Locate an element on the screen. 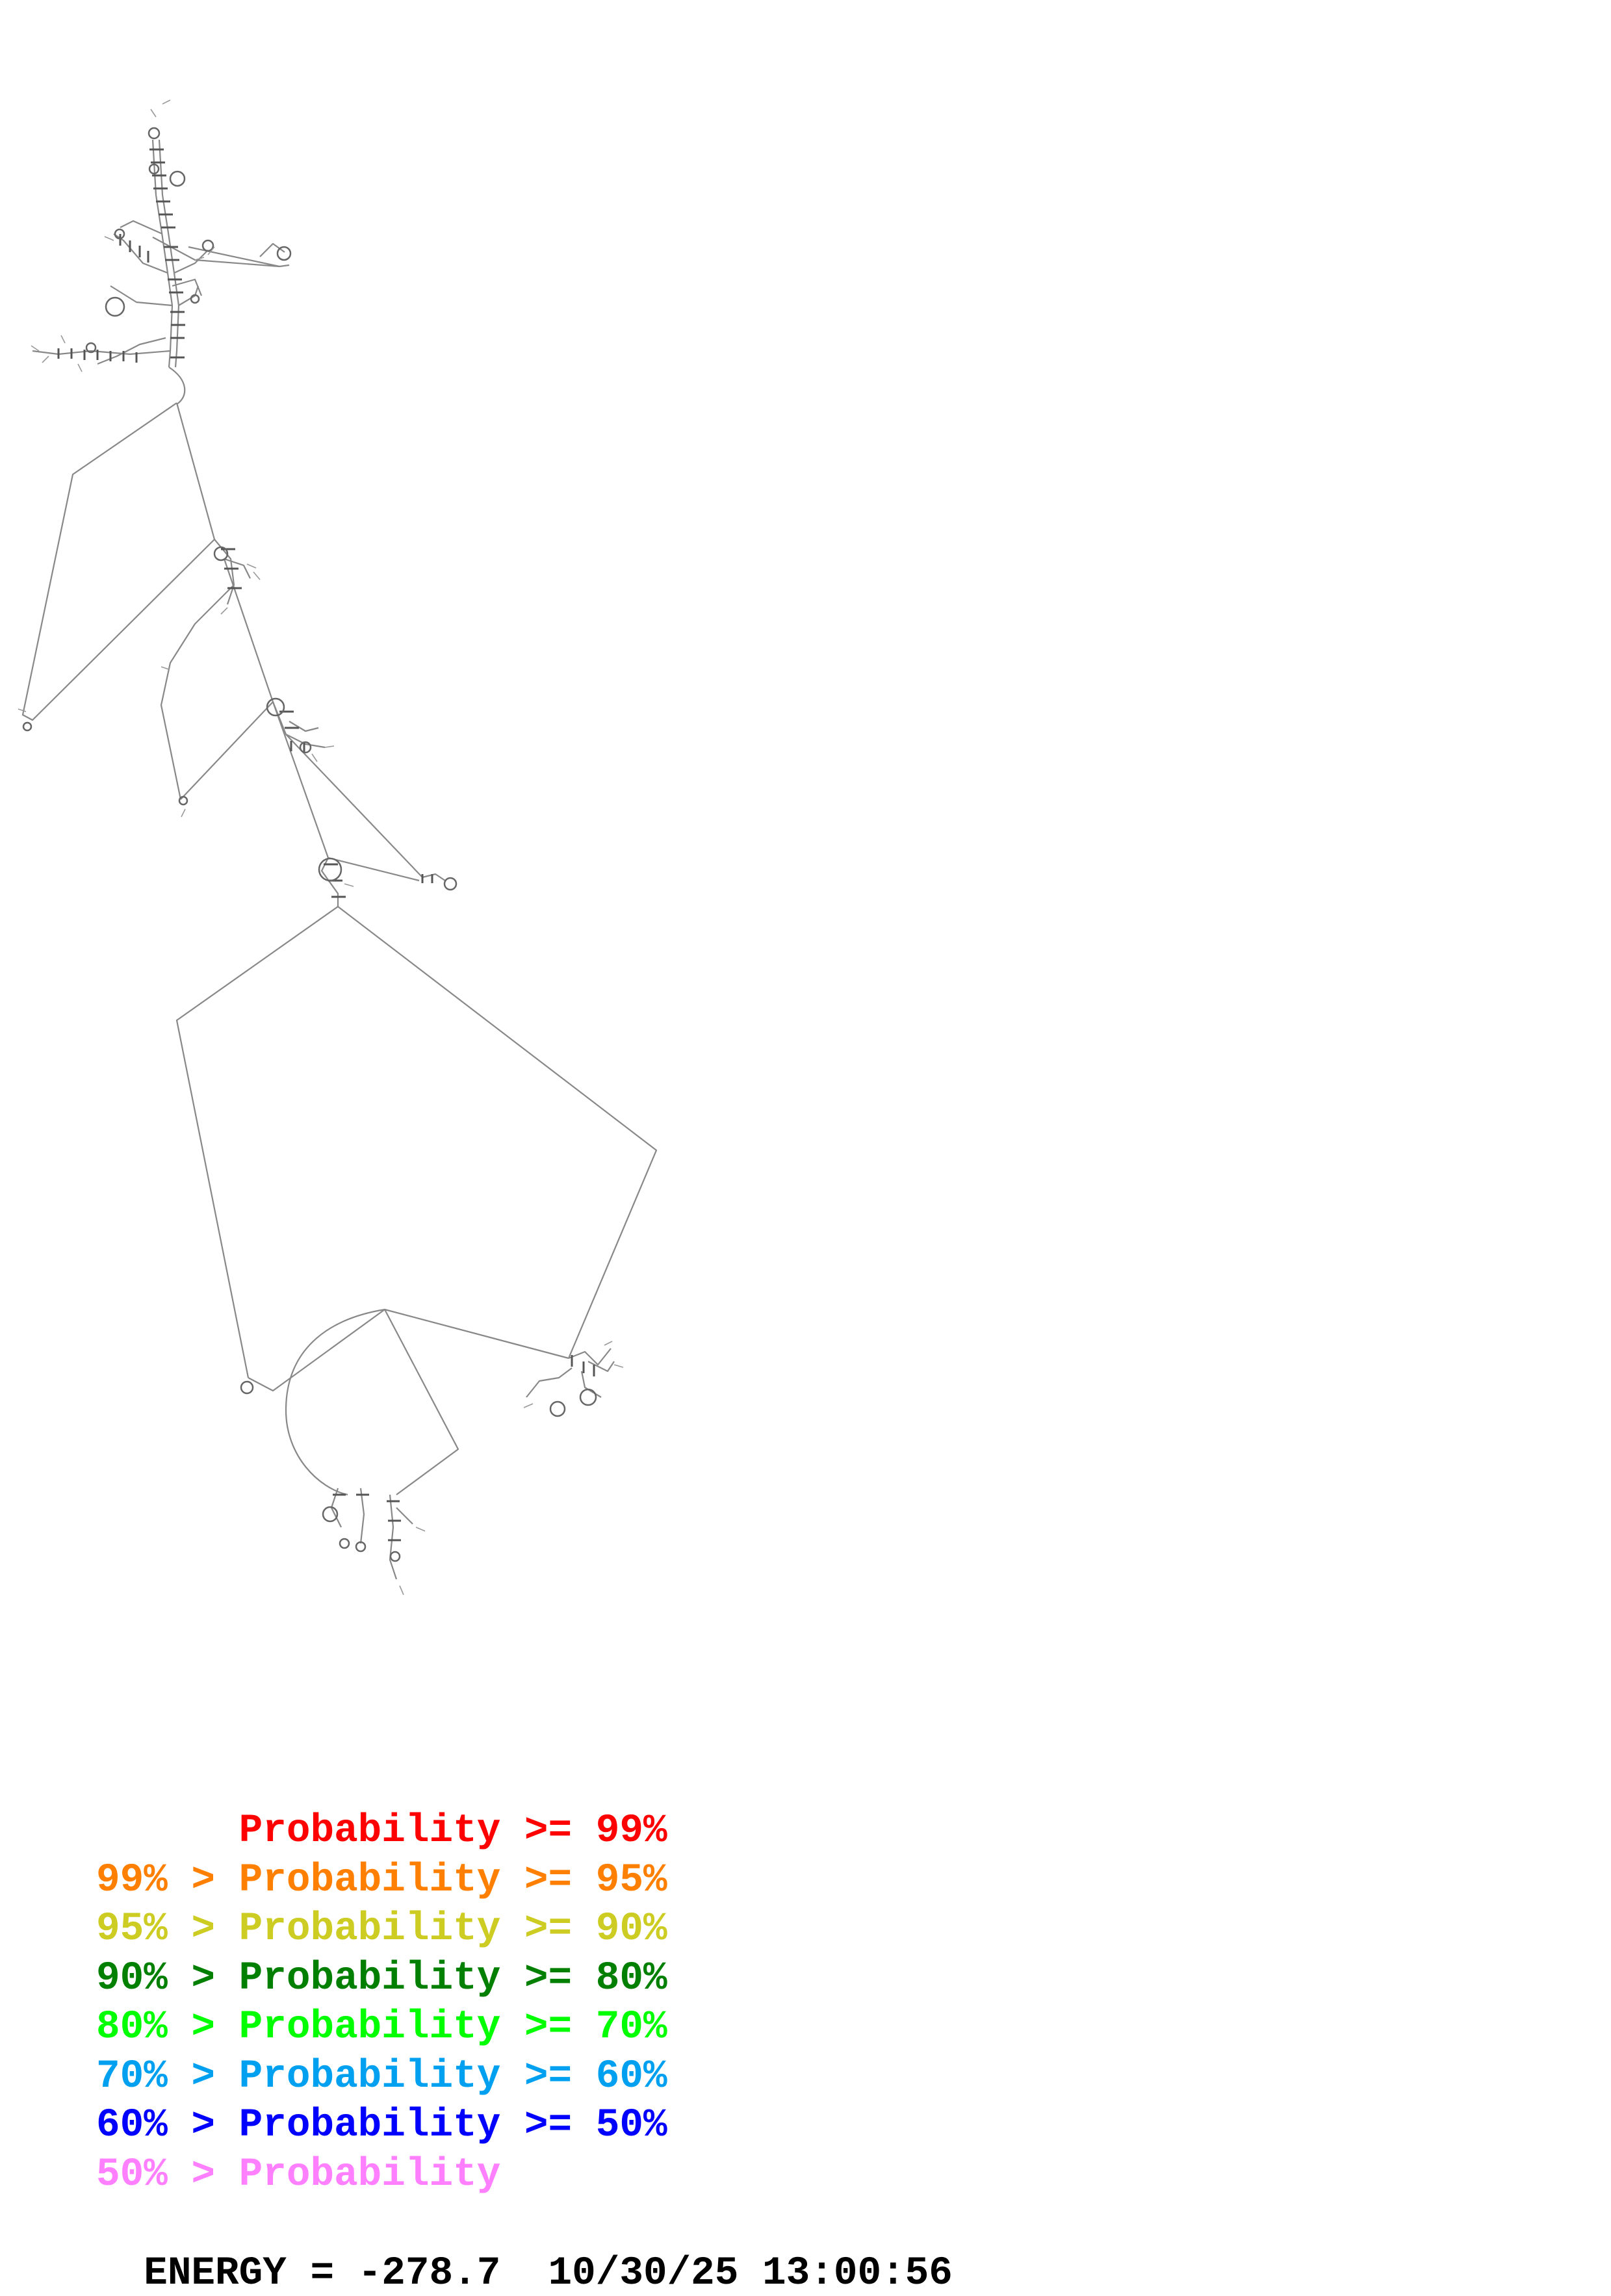 This screenshot has width=1611, height=2296. timestamp-date: 10/30/25 is located at coordinates (643, 2273).